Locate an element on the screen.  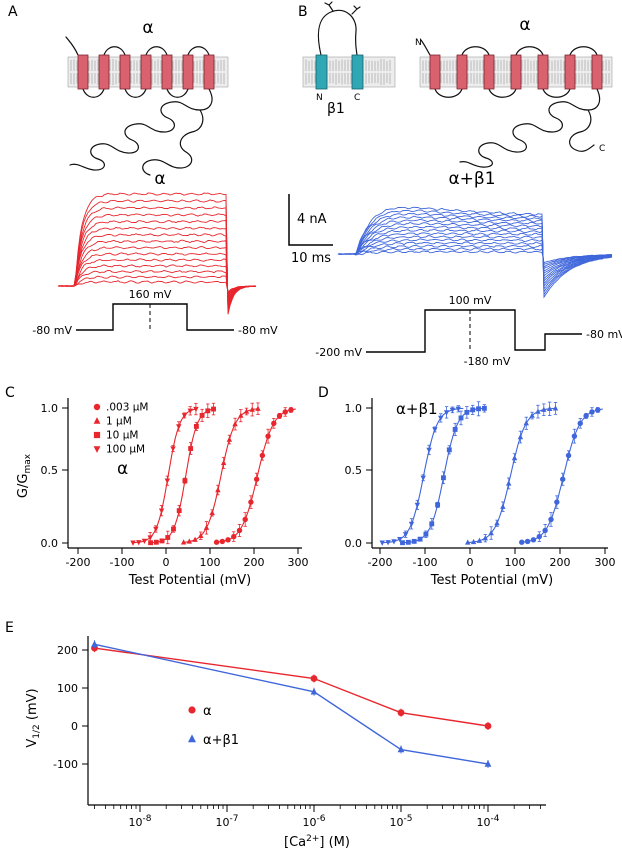
legend-label-alphabeta: α+β1 is located at coordinates (221, 740).